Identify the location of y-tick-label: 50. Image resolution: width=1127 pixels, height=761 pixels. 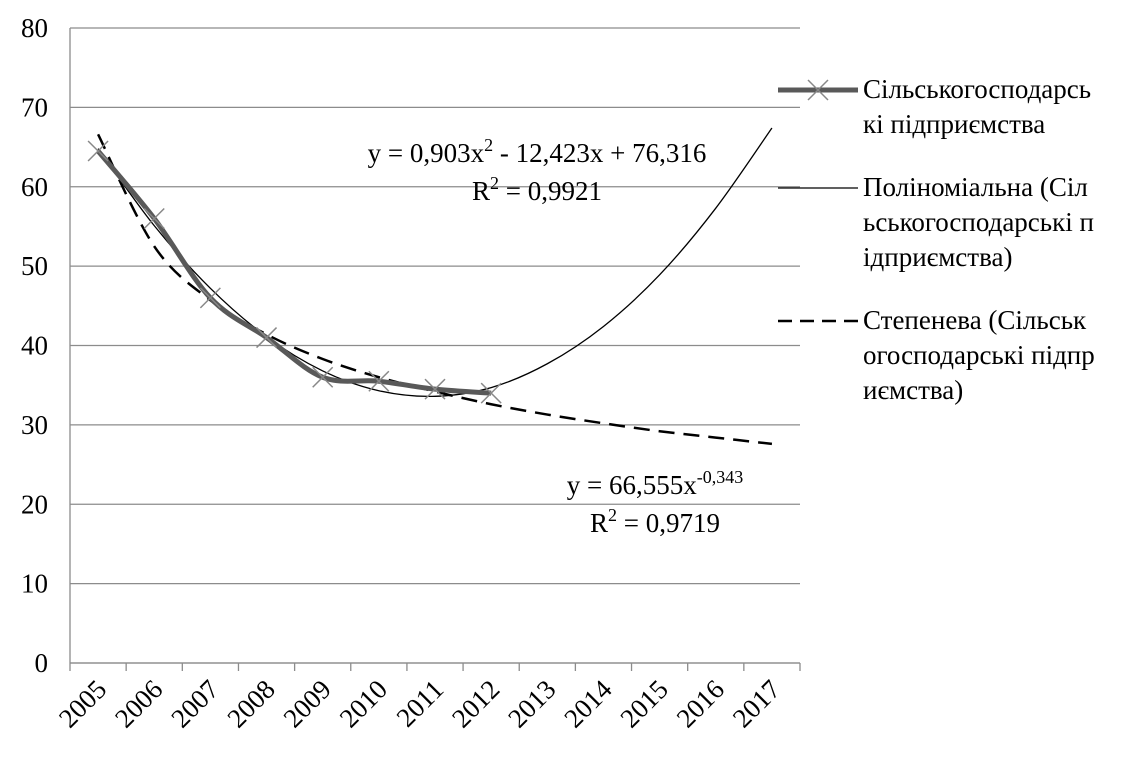
(34, 266).